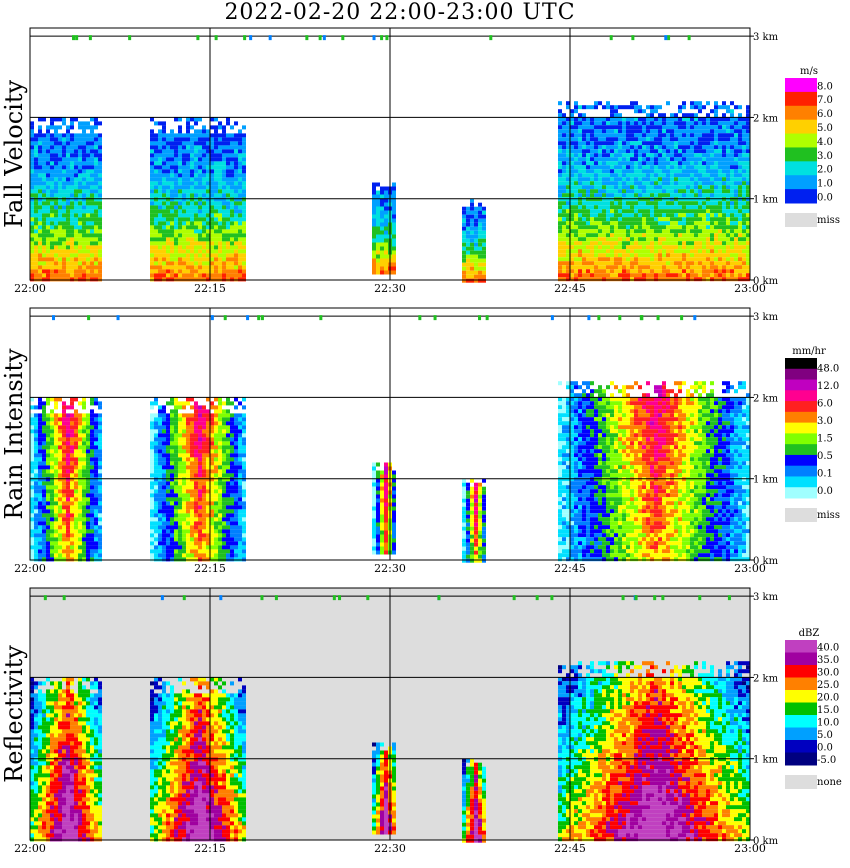  Describe the element at coordinates (828, 660) in the screenshot. I see `colorbar-label: 35.0` at that location.